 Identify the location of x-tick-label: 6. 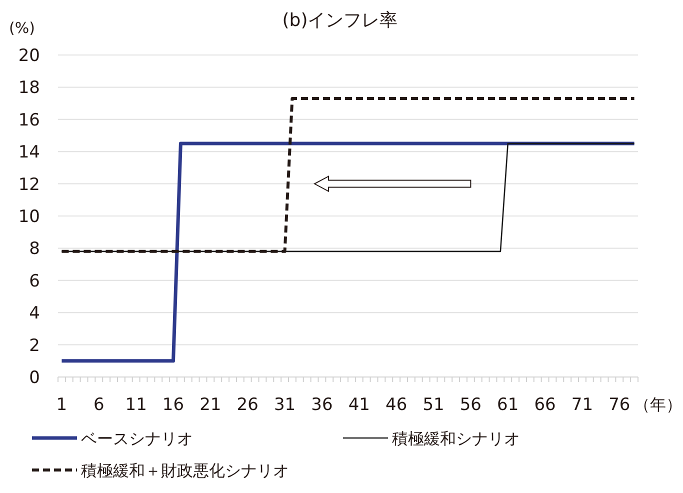
(98, 405).